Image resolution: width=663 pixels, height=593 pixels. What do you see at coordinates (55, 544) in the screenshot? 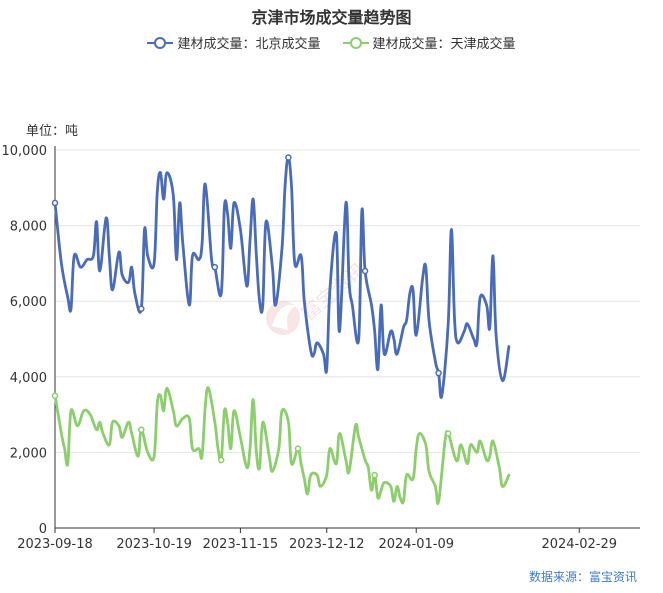
I see `x-tick-label: 2023-09-18` at bounding box center [55, 544].